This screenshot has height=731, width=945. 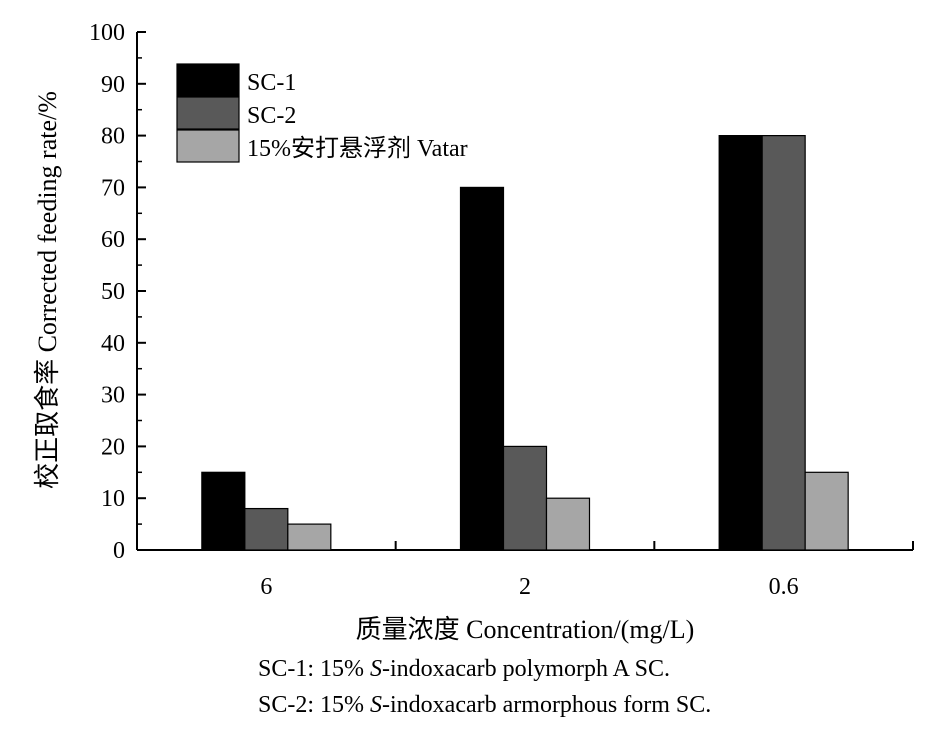 I want to click on legend-label: SC-2, so click(x=271, y=116).